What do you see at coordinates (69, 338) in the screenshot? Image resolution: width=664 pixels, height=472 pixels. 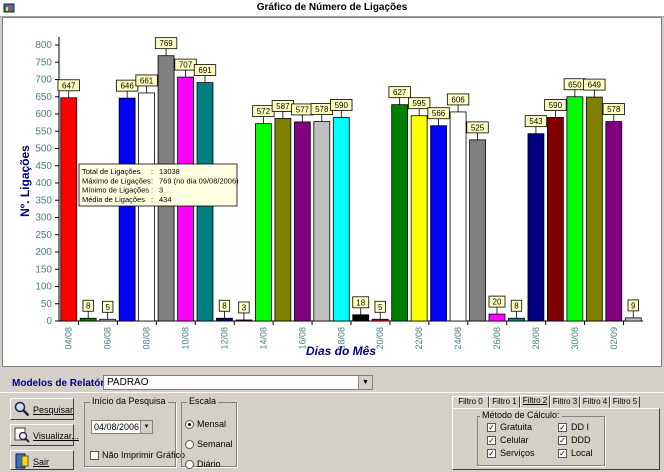 I see `x-tick-label: 04/08` at bounding box center [69, 338].